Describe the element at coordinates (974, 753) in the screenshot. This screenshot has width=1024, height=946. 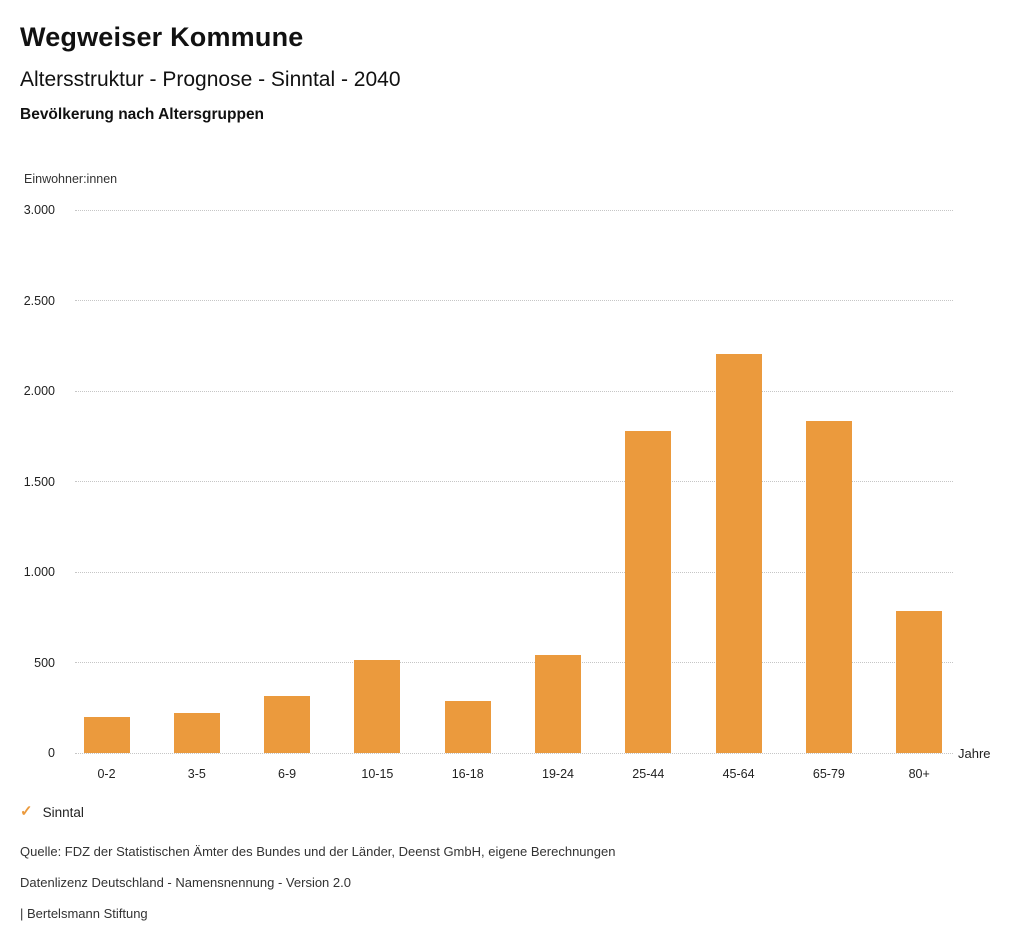
I see `x-axis-unit-label: Jahre` at that location.